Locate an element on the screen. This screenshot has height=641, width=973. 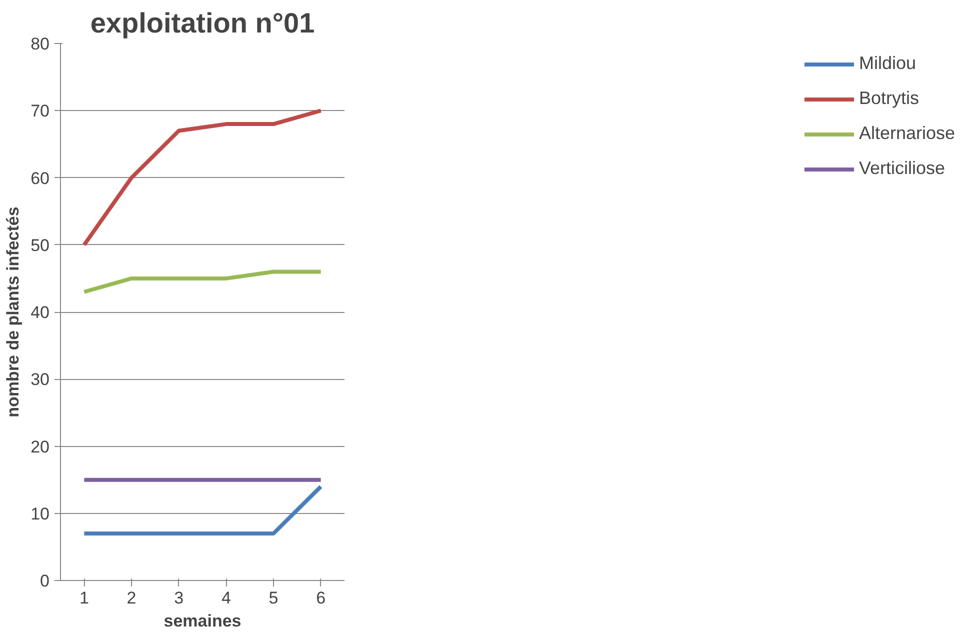
x-tick-label: 2 is located at coordinates (131, 598).